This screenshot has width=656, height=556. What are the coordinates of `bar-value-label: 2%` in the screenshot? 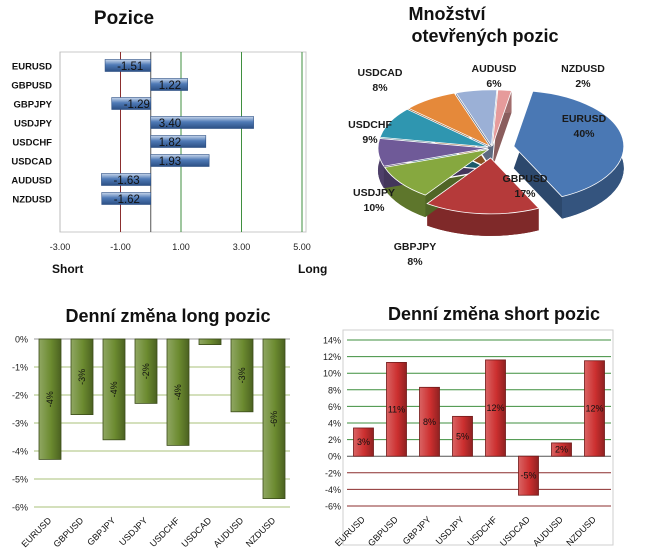 It's located at (561, 450).